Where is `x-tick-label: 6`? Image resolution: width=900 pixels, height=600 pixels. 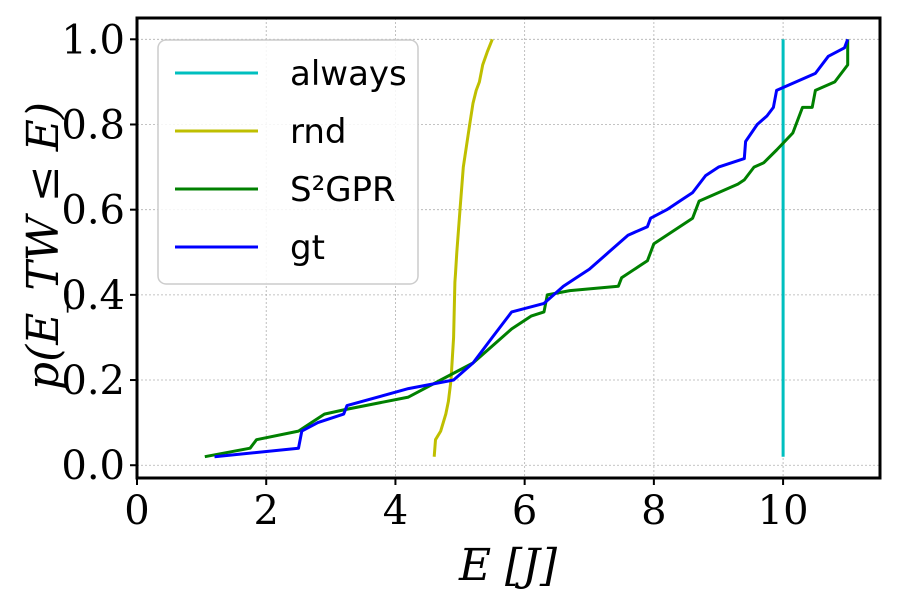 x-tick-label: 6 is located at coordinates (524, 511).